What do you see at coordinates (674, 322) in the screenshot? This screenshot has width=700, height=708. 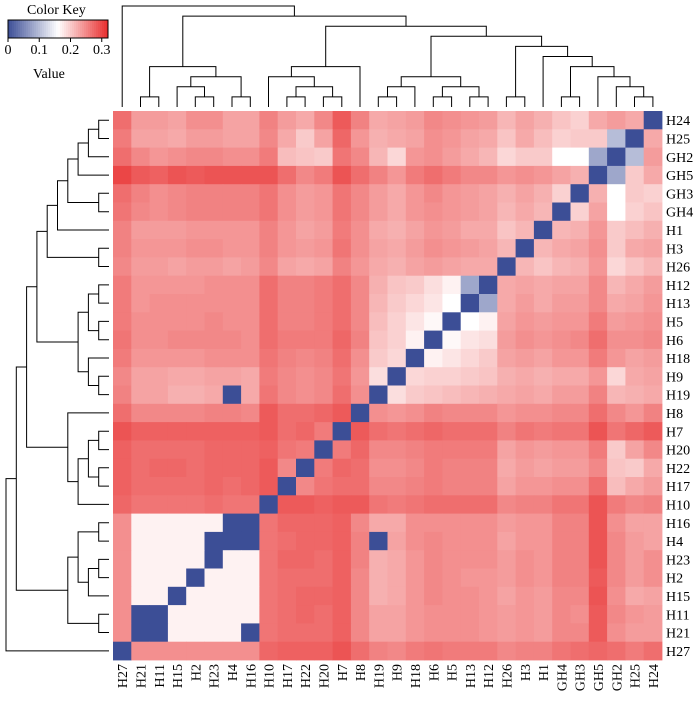 I see `row-label: H5` at bounding box center [674, 322].